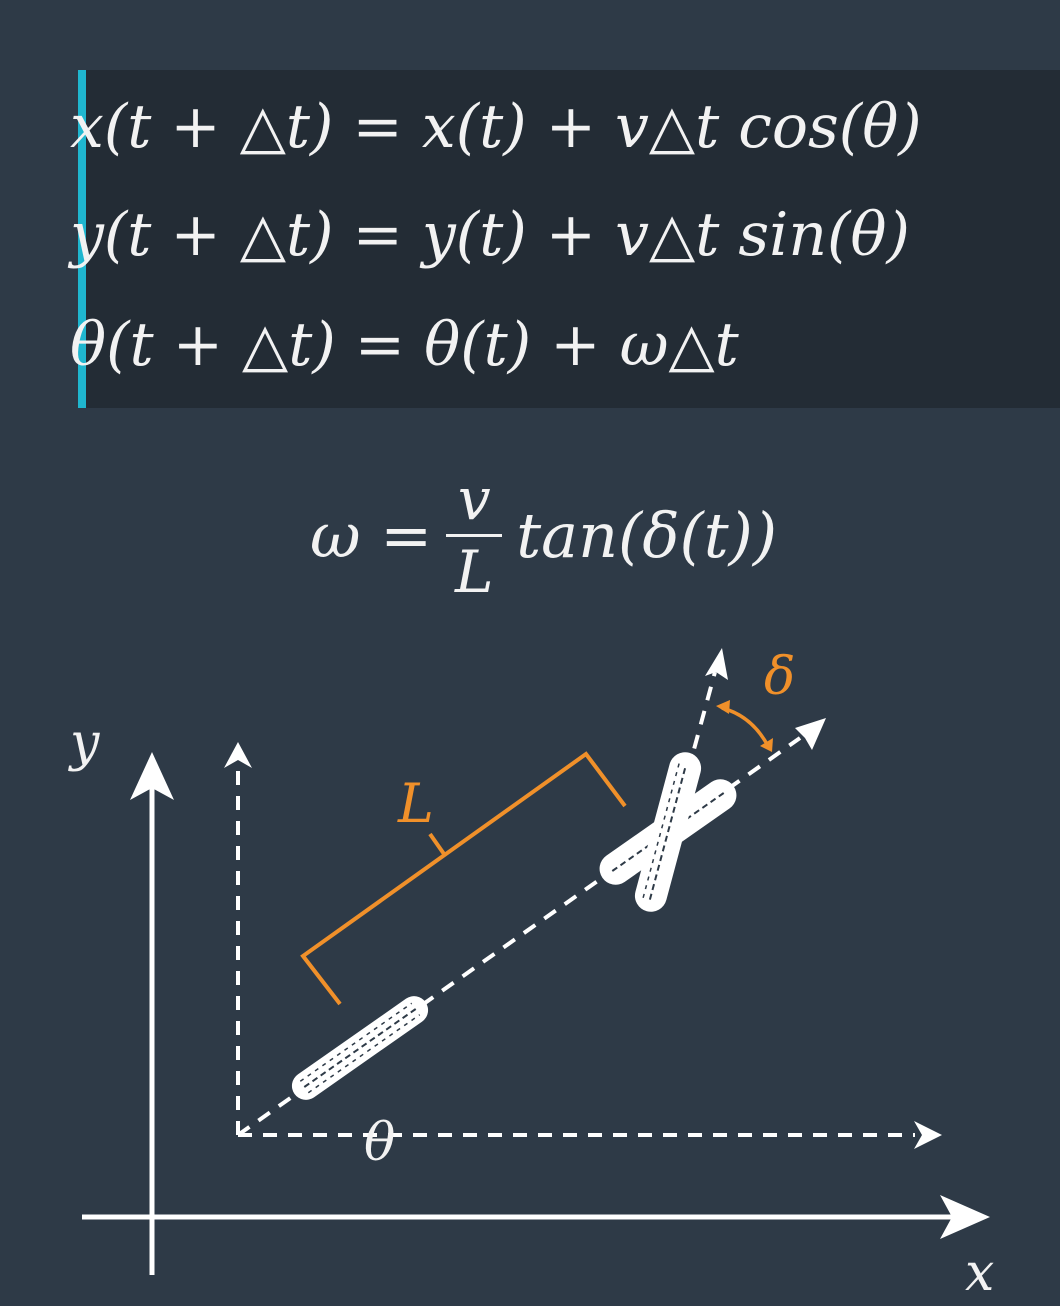 The height and width of the screenshot is (1306, 1060). Describe the element at coordinates (496, 127) in the screenshot. I see `equation-x-update: x(t + △t) = x(t) + v△t cos(θ)` at that location.